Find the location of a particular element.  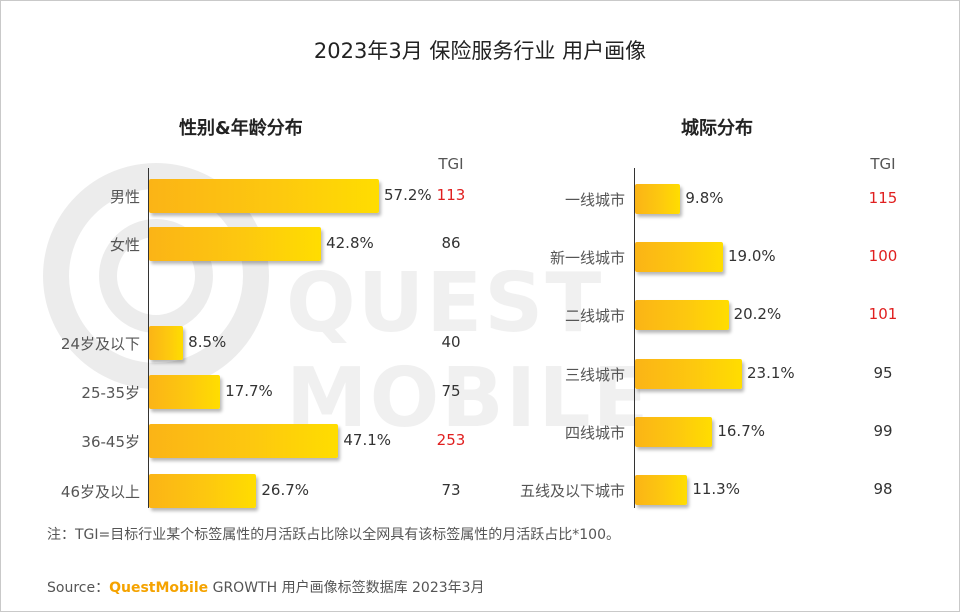

category-label: 一线城市 is located at coordinates (594, 200).